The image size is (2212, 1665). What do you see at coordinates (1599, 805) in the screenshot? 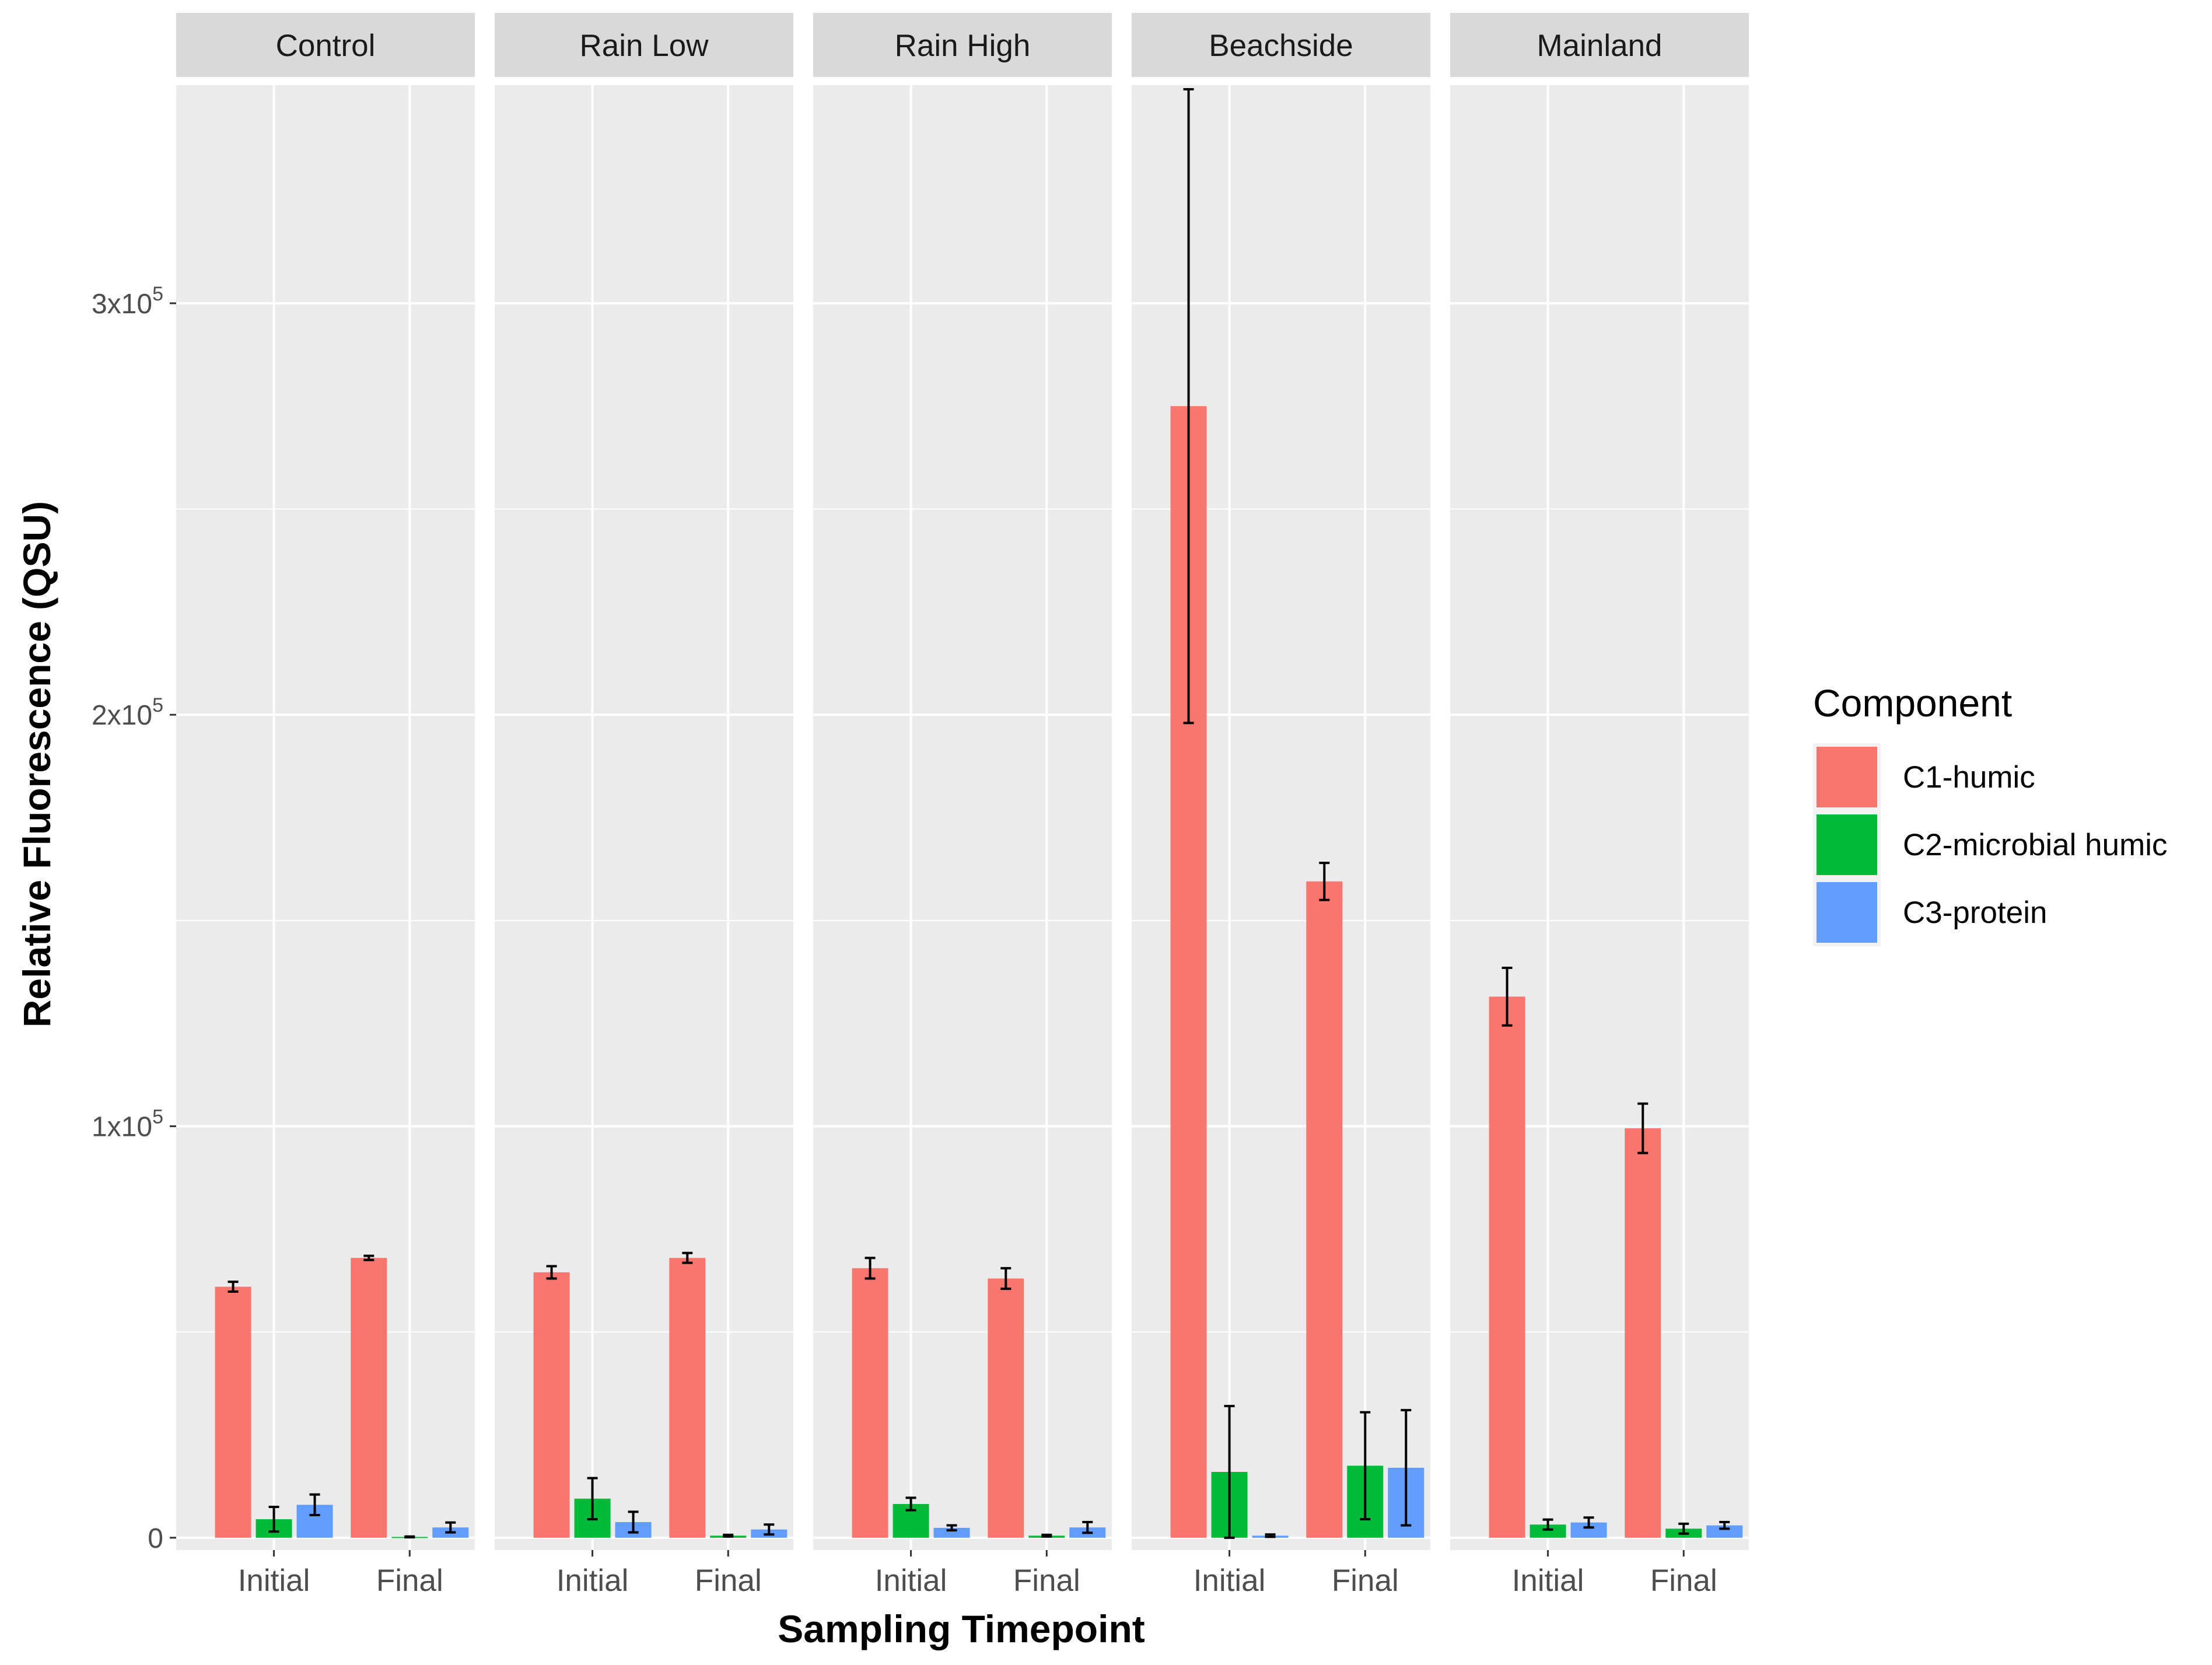
I see `facet-panel-mainland: Mainland Initial Final` at bounding box center [1599, 805].